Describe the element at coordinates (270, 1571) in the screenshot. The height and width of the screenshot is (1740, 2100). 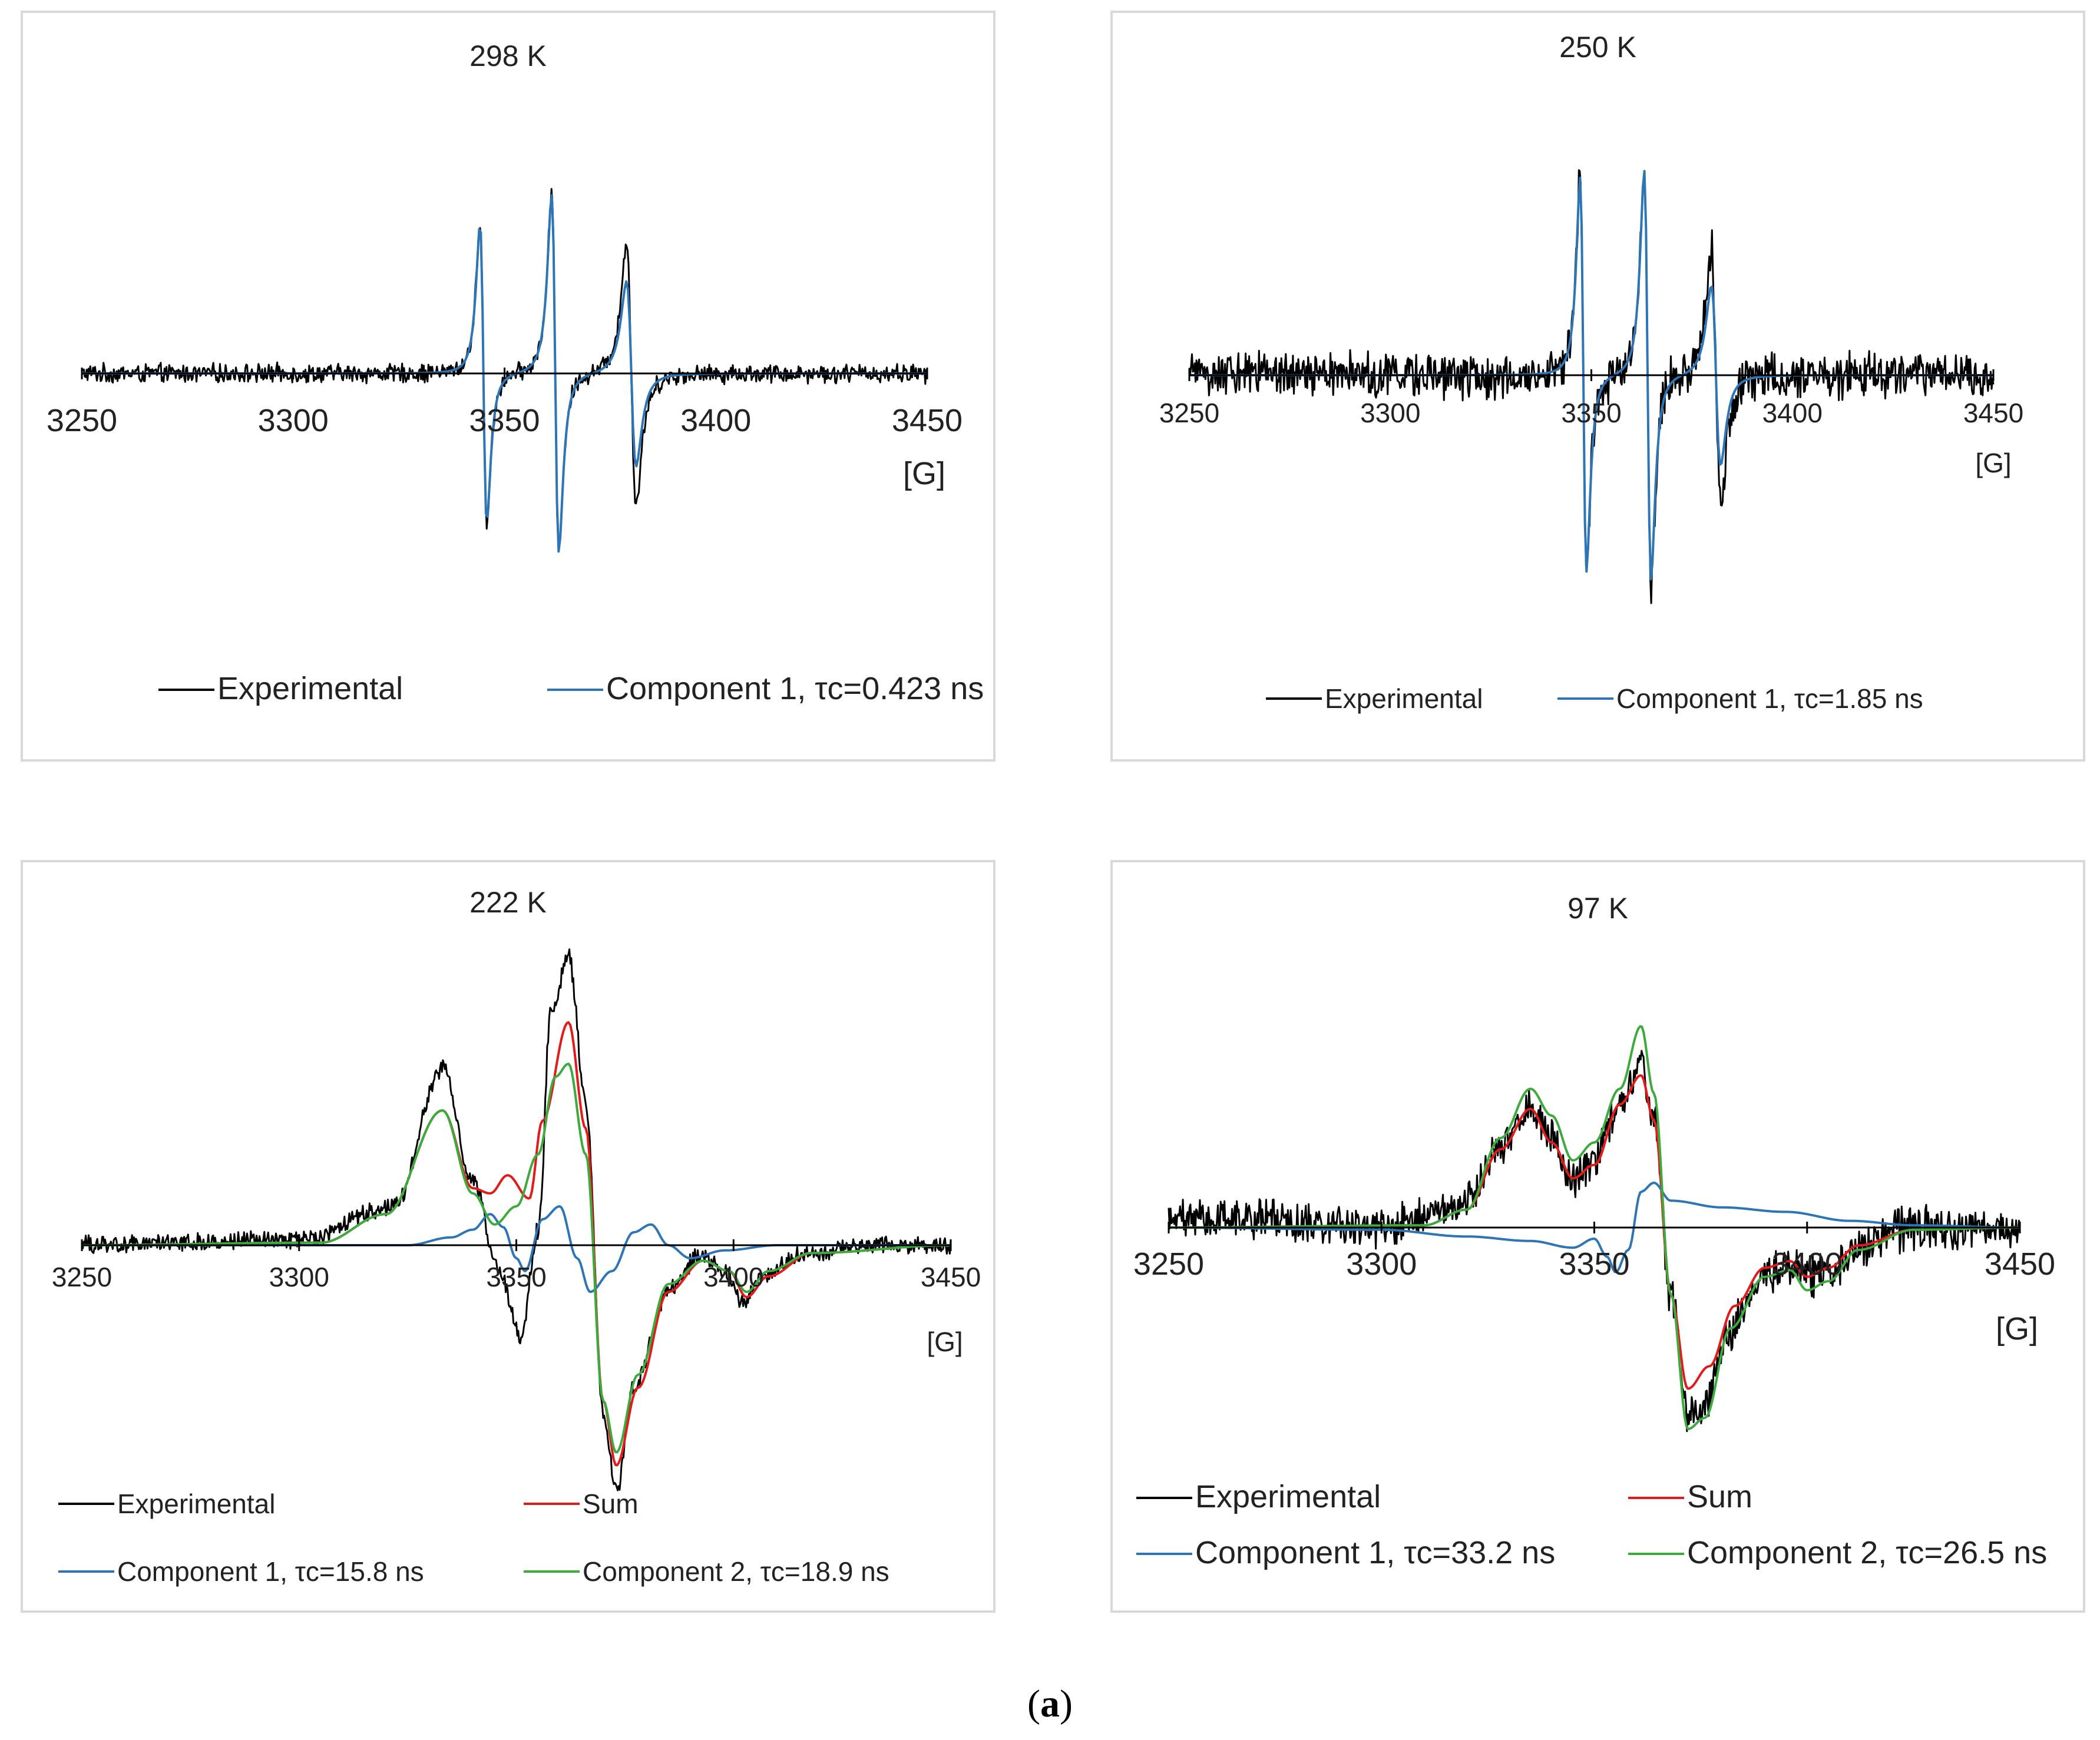
I see `legend-label-component1: Component 1, τc=15.8 ns` at that location.